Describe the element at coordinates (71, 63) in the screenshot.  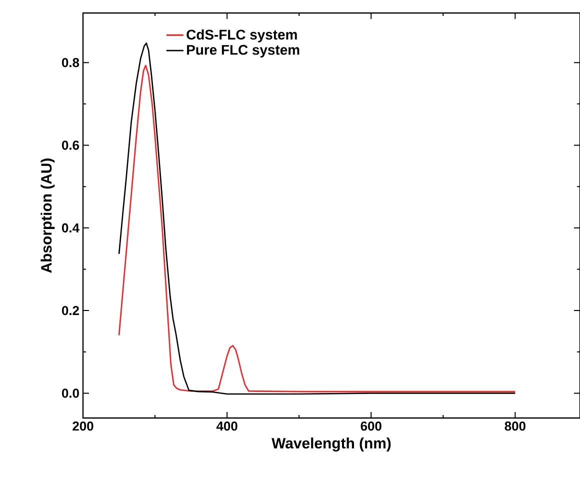
I see `y-tick-label: 0.8` at that location.